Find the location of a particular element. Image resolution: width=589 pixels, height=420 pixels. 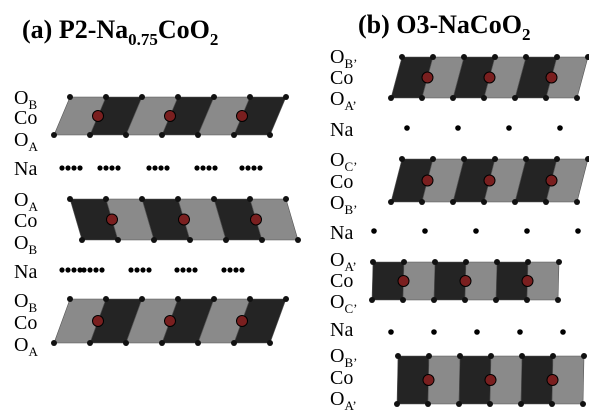

layer-label: OC’ is located at coordinates (343, 161).